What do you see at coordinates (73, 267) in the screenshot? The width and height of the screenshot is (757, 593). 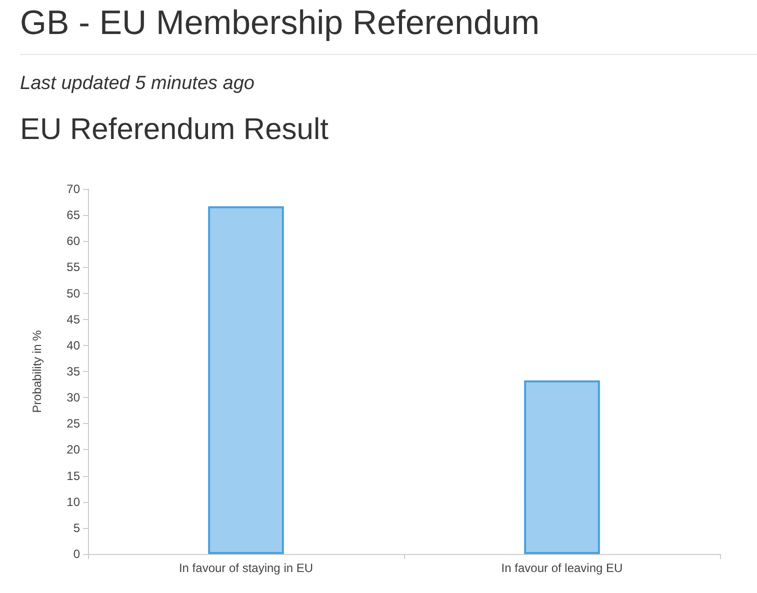 I see `y-tick-label: 55` at bounding box center [73, 267].